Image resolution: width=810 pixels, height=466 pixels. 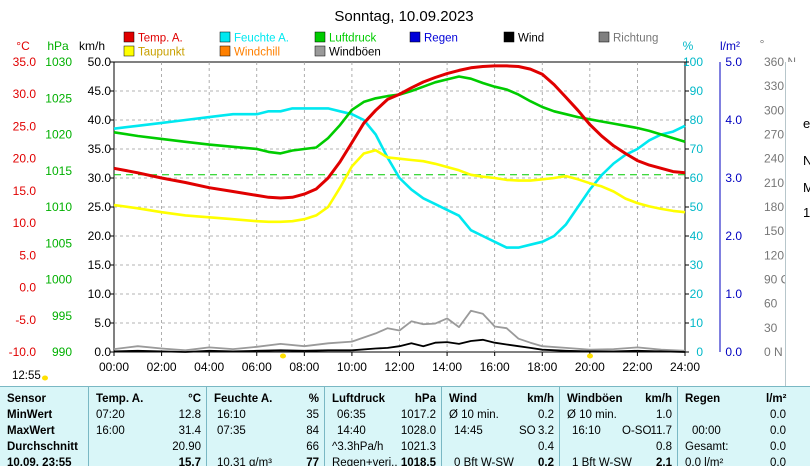 What do you see at coordinates (100, 120) in the screenshot?
I see `kmh-tick-label: 40.0` at bounding box center [100, 120].